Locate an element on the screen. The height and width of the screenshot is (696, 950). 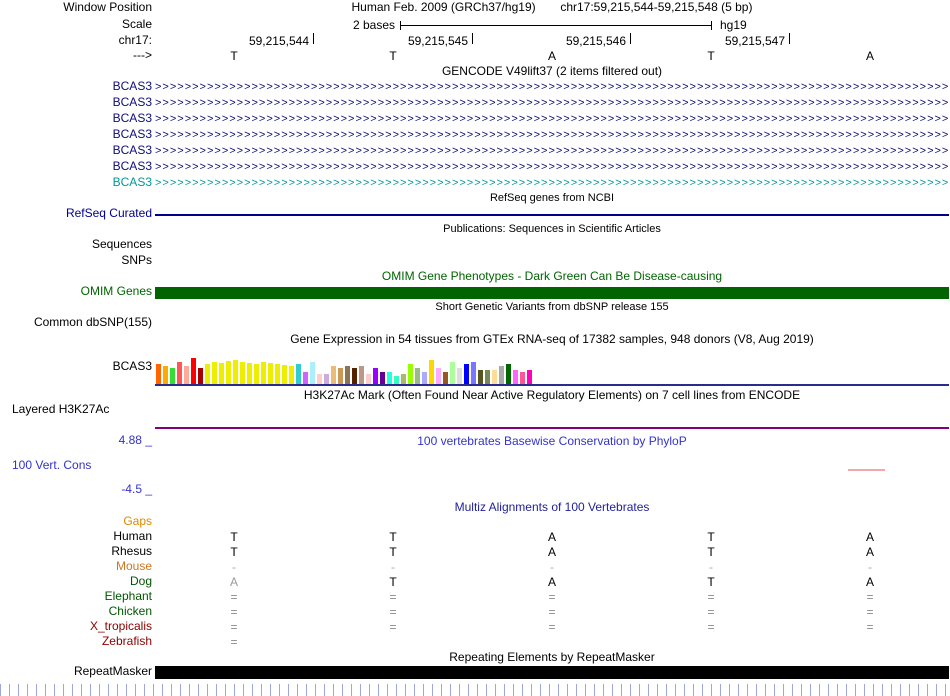
omim-gene-item is located at coordinates (552, 293).